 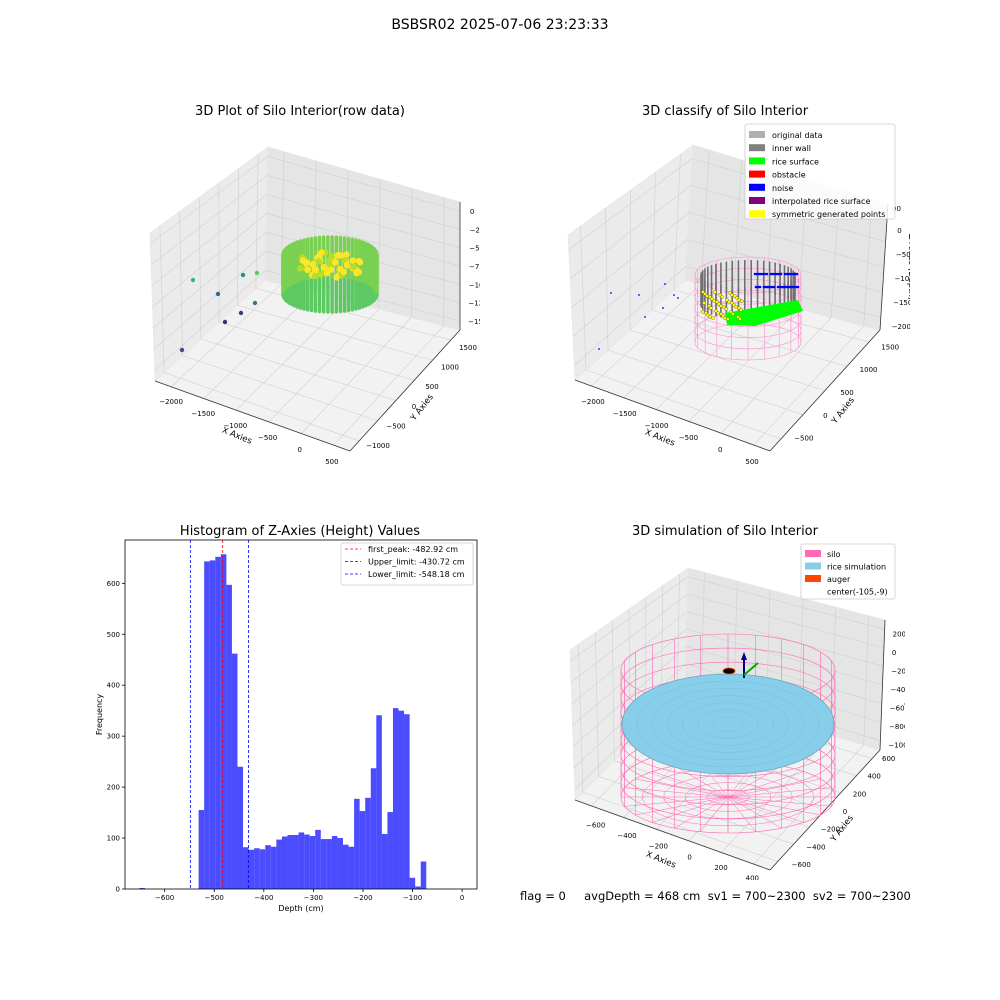 What do you see at coordinates (474, 304) in the screenshot?
I see `z-tick-label: −1250` at bounding box center [474, 304].